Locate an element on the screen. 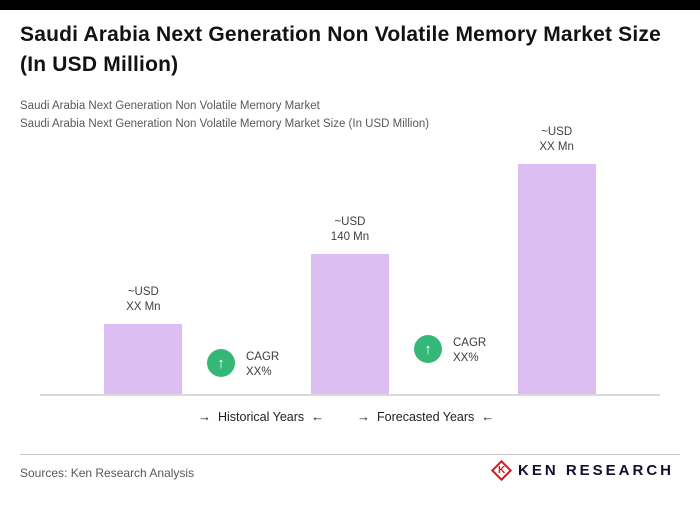  ken-research-diamond-icon: K is located at coordinates (501, 470).